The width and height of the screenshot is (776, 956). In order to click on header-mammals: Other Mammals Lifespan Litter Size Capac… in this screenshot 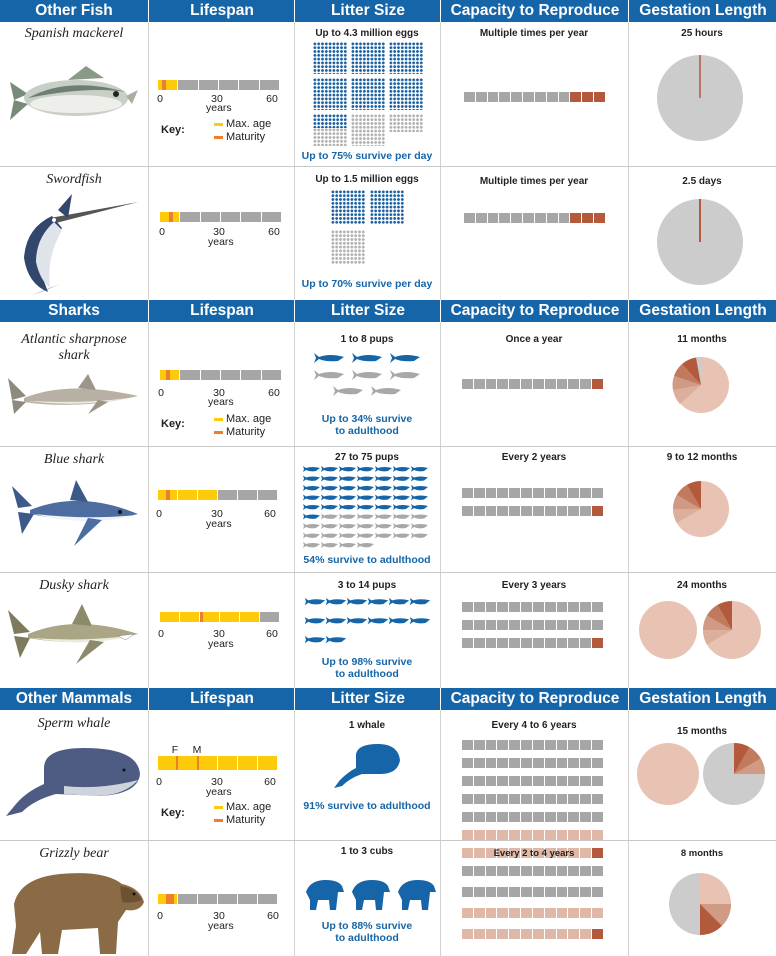, I will do `click(388, 699)`.